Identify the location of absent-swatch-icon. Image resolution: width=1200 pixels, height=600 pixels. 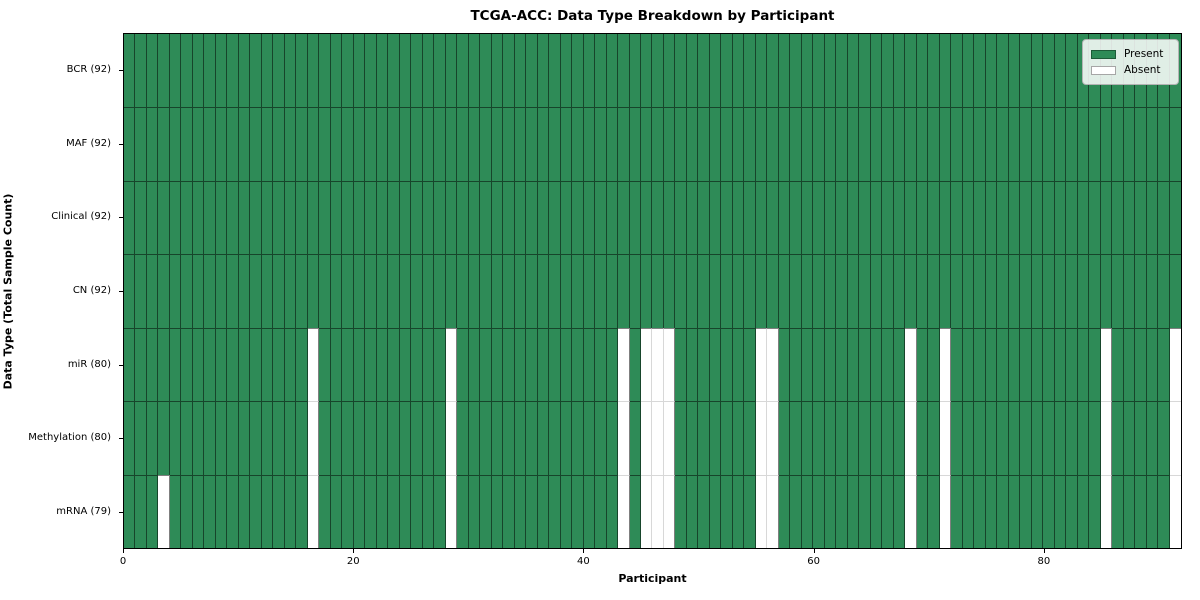
(1103, 70).